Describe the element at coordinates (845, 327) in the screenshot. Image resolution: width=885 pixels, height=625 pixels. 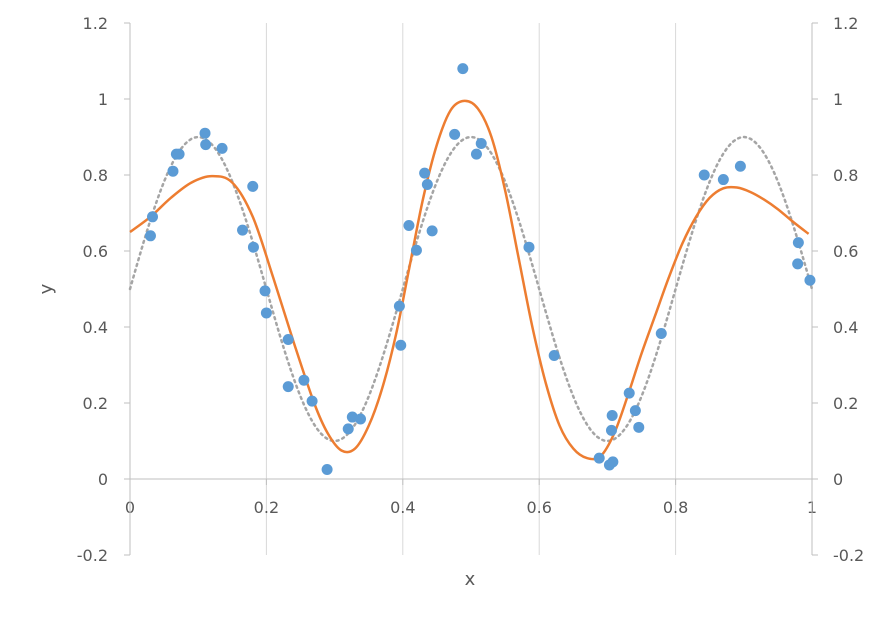
I see `y2-tick-label: 0.4` at that location.